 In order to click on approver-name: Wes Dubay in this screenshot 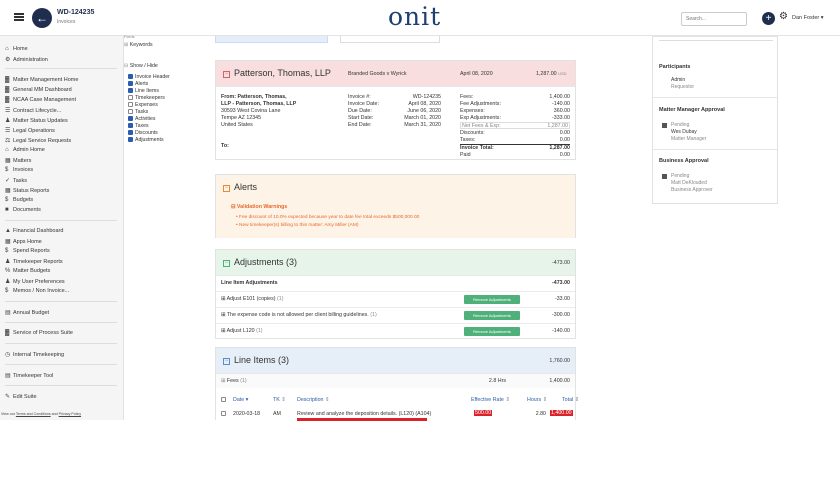, I will do `click(684, 132)`.